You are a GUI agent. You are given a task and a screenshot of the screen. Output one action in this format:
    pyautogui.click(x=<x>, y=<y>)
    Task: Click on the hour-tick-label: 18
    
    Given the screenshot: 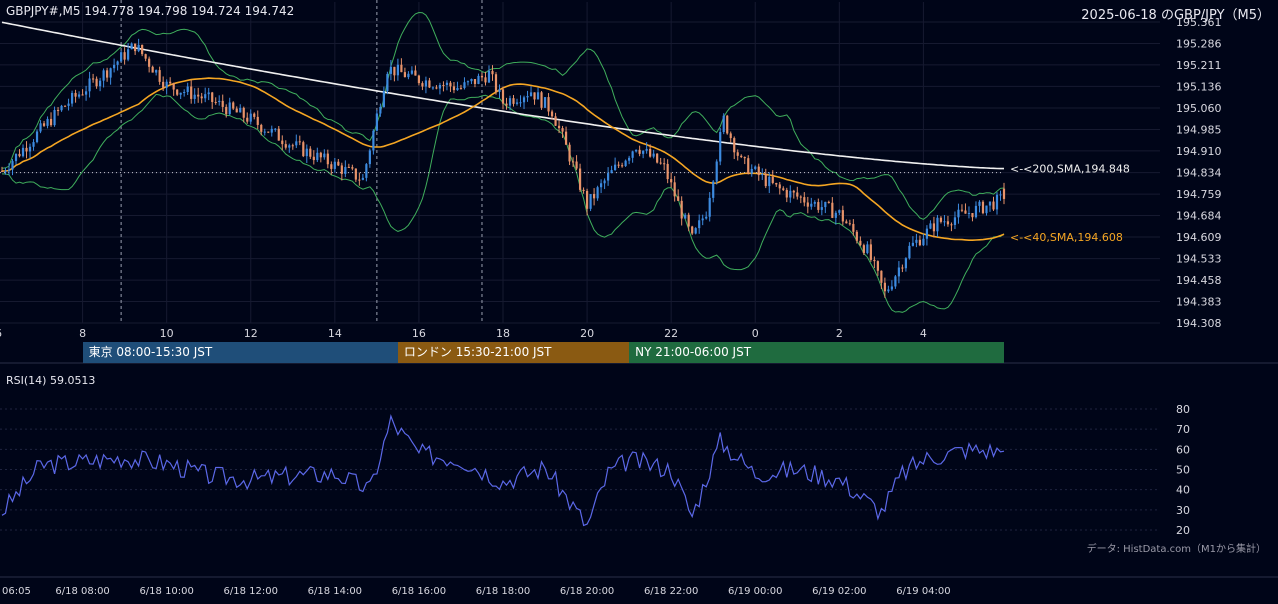 What is the action you would take?
    pyautogui.click(x=503, y=333)
    